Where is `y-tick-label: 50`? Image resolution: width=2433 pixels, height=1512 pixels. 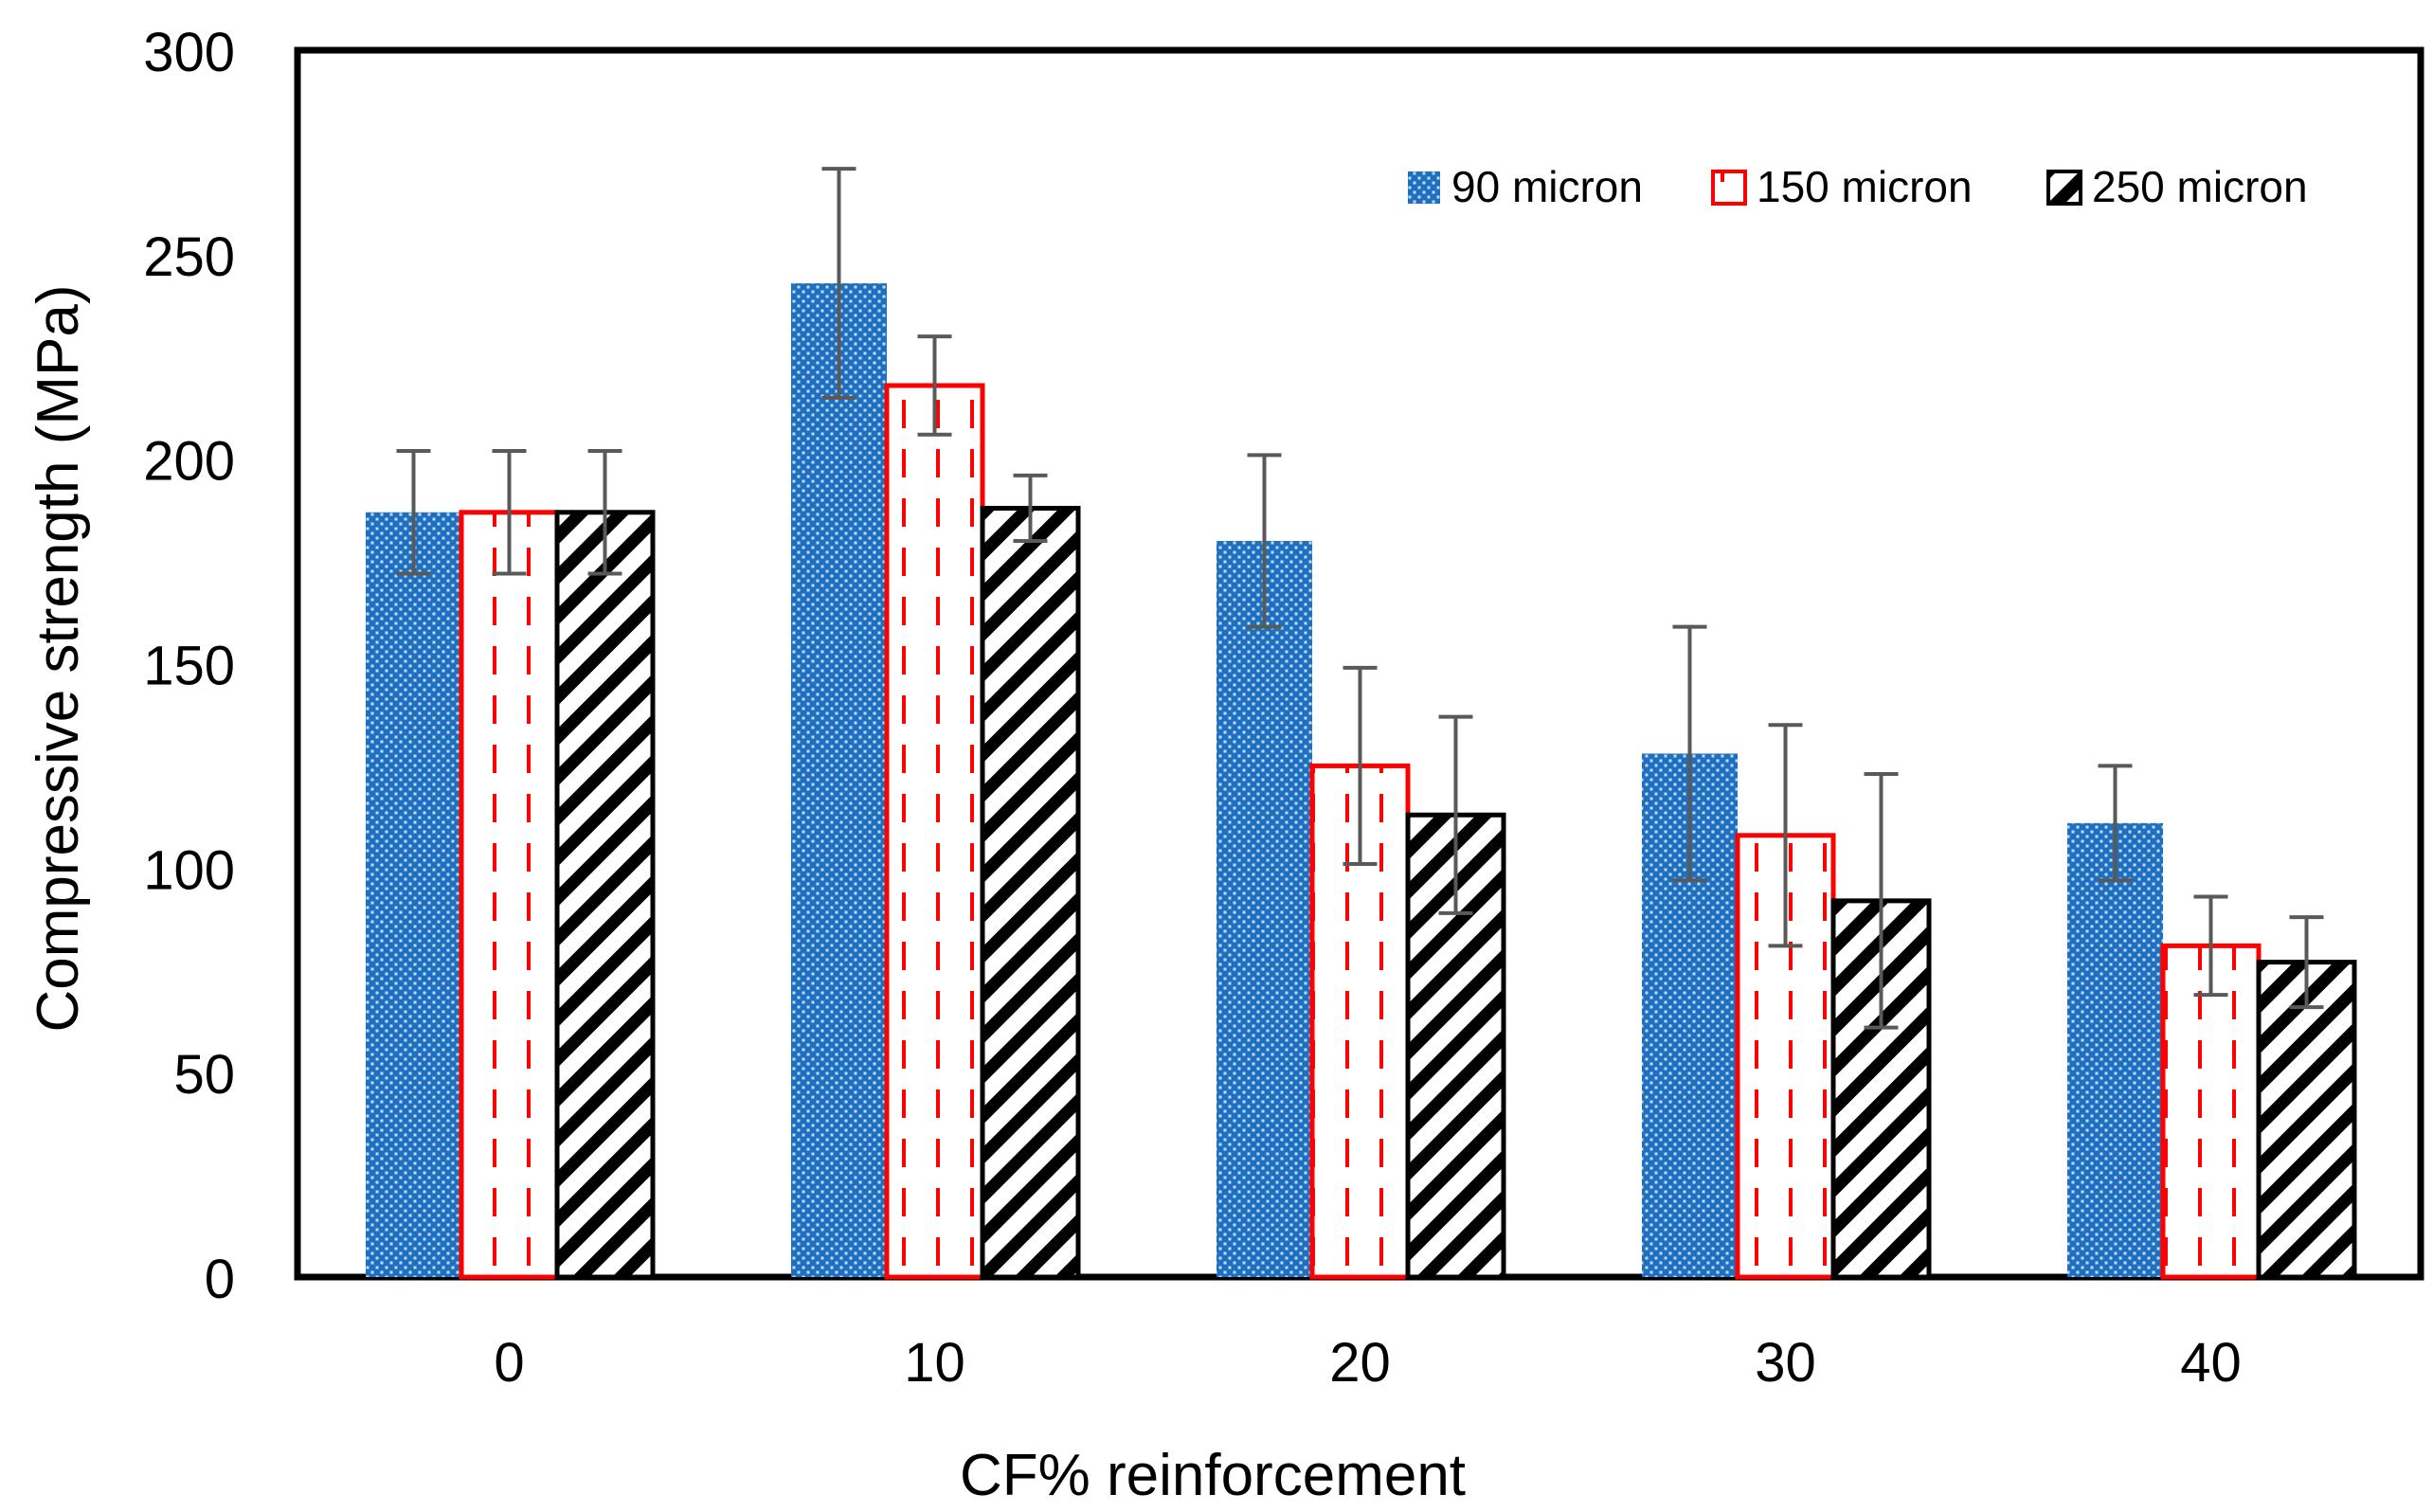 y-tick-label: 50 is located at coordinates (204, 1075).